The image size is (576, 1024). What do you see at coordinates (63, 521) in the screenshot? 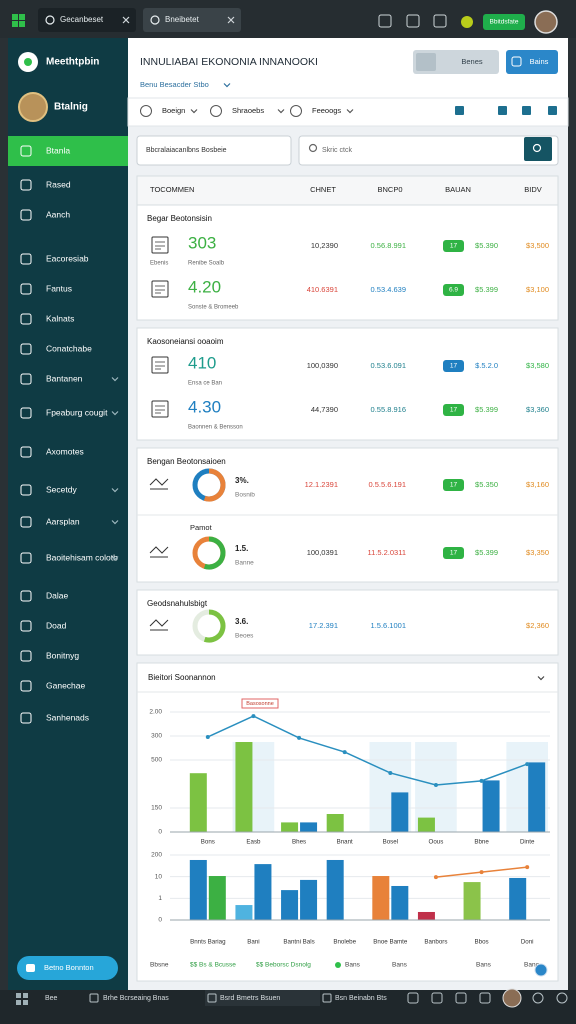
I see `nav-item: Aarsplan` at bounding box center [63, 521].